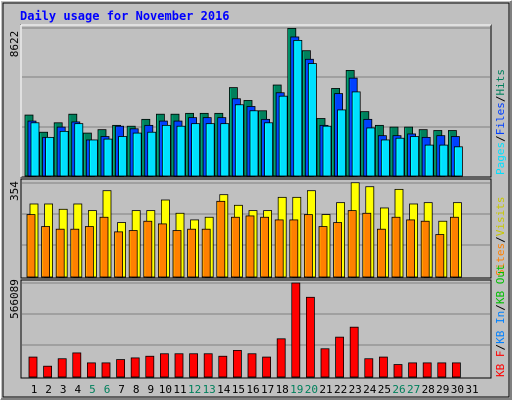 The height and width of the screenshot is (400, 512). What do you see at coordinates (121, 389) in the screenshot?
I see `day-label: 7` at bounding box center [121, 389].